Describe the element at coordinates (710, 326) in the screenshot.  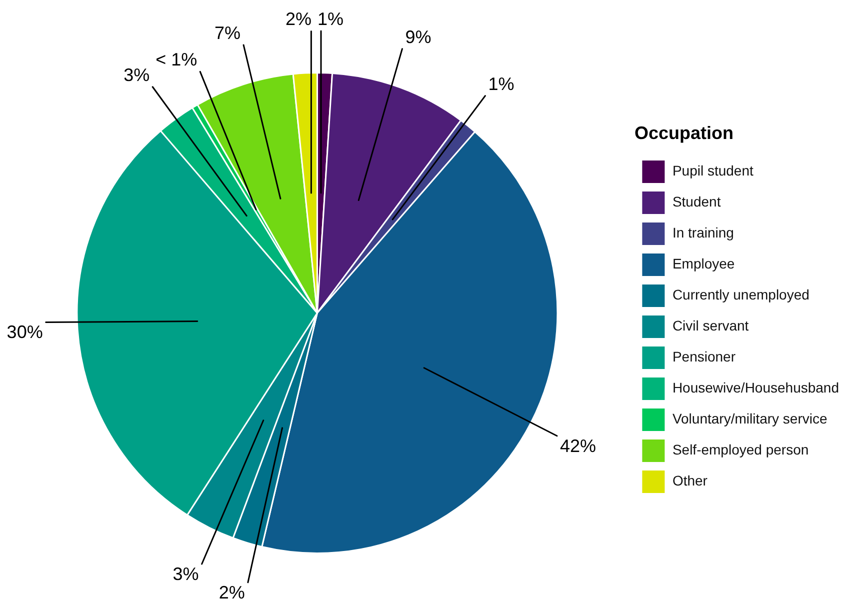
I see `legend-label: Civil servant` at that location.